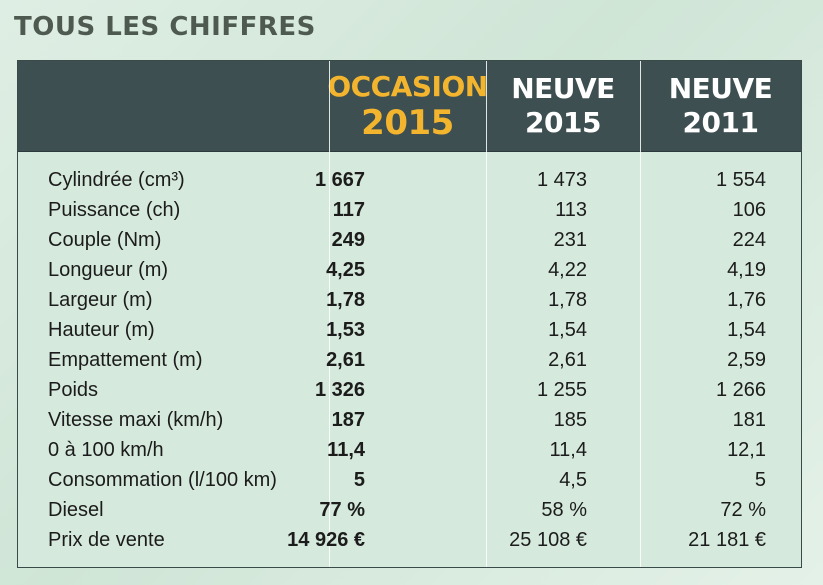  I want to click on row-label: Couple (Nm), so click(105, 240).